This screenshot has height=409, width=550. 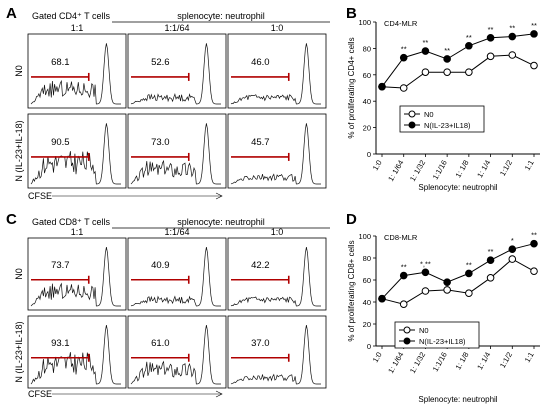 What do you see at coordinates (77, 232) in the screenshot?
I see `panel-c-column-label: 1:1` at bounding box center [77, 232].